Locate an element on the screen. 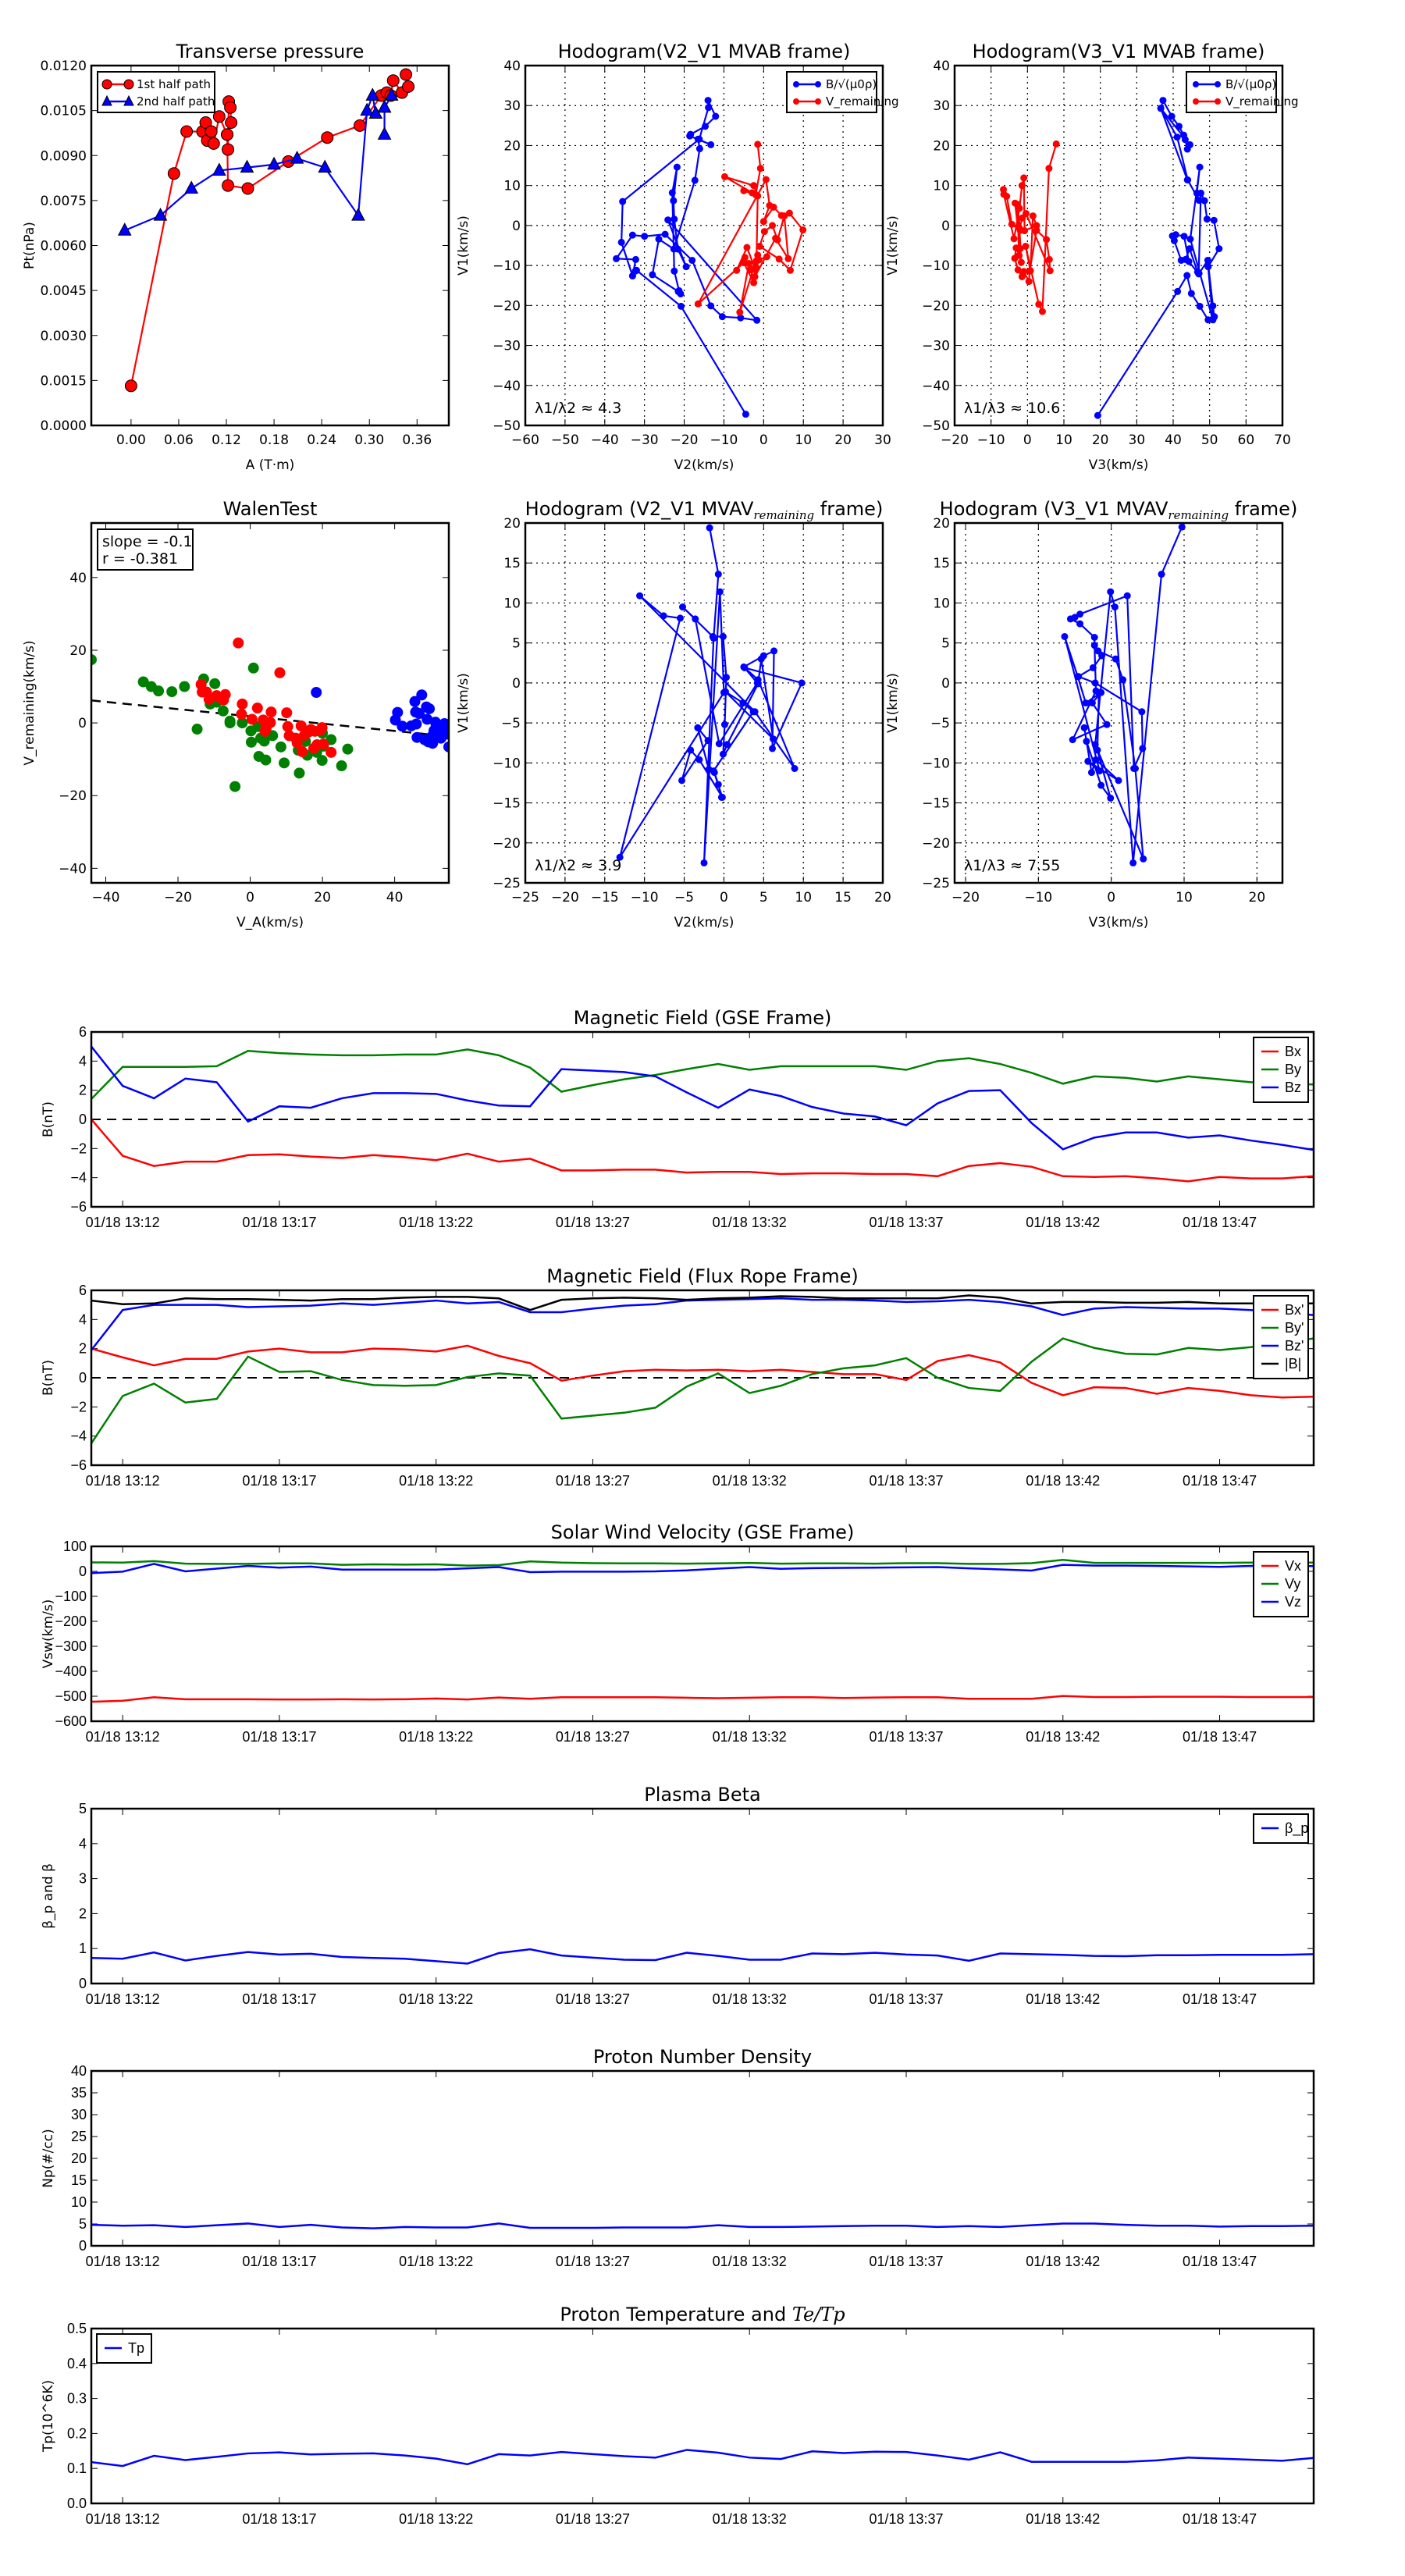  series-v-remaining is located at coordinates (1030, 227).